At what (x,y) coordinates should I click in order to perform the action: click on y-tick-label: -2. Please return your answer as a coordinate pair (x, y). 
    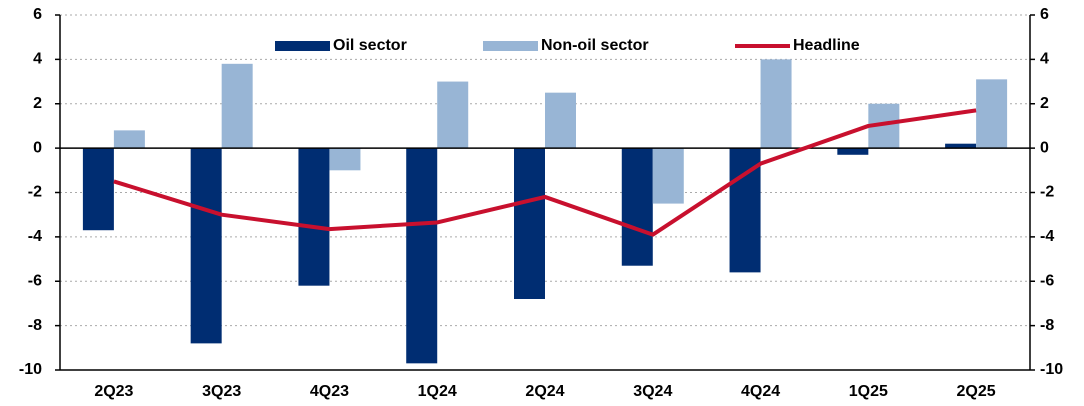
    Looking at the image, I should click on (35, 192).